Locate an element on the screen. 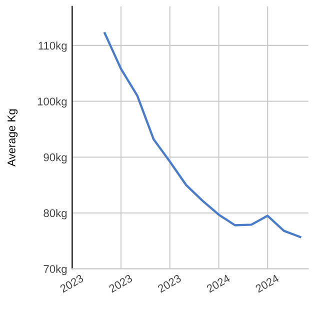 This screenshot has height=320, width=328. y-tick-label: 70kg is located at coordinates (55, 270).